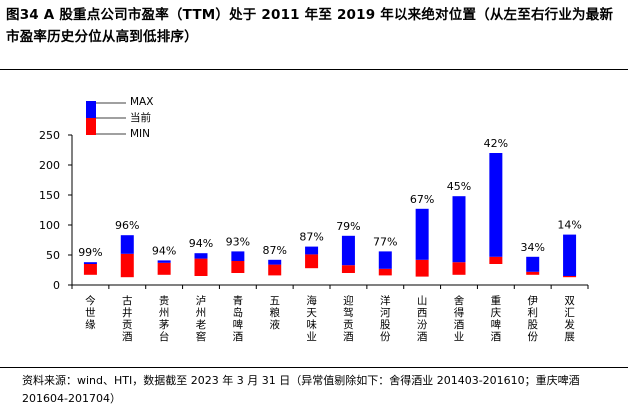 The image size is (628, 409). What do you see at coordinates (49, 195) in the screenshot?
I see `y-tick-label: 150` at bounding box center [49, 195].